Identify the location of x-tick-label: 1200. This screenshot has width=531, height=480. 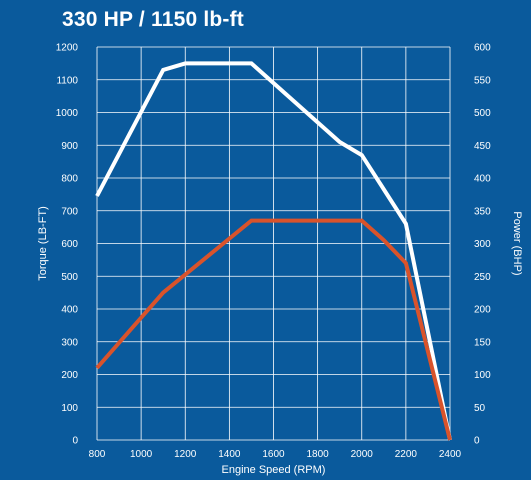
(185, 454).